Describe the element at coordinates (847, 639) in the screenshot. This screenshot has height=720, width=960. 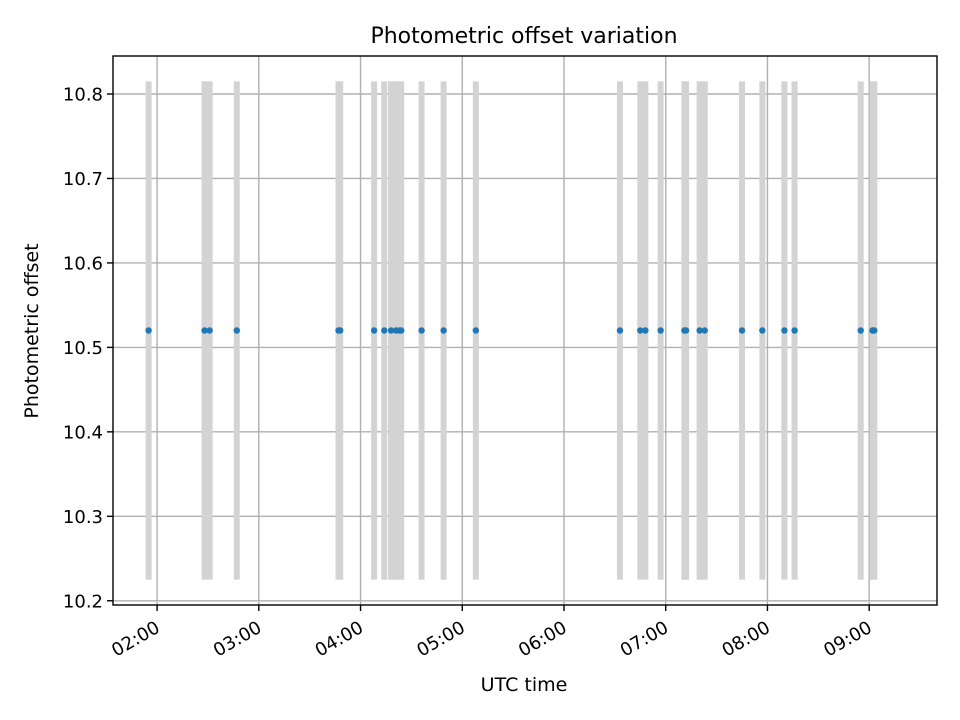
I see `x-tick-label: 09:00` at that location.